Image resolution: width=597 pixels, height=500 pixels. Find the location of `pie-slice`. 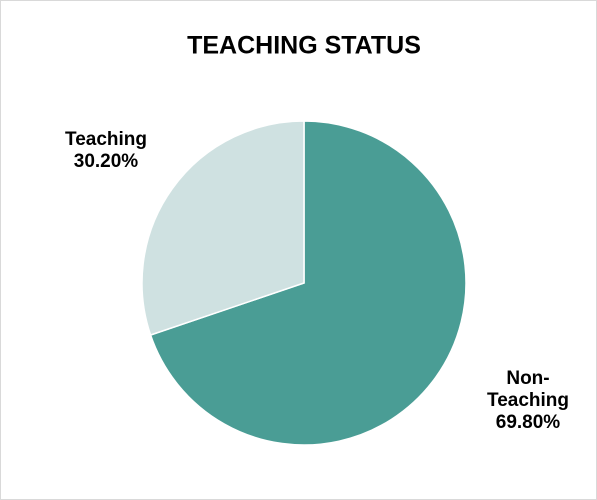

pie-slice is located at coordinates (223, 228).